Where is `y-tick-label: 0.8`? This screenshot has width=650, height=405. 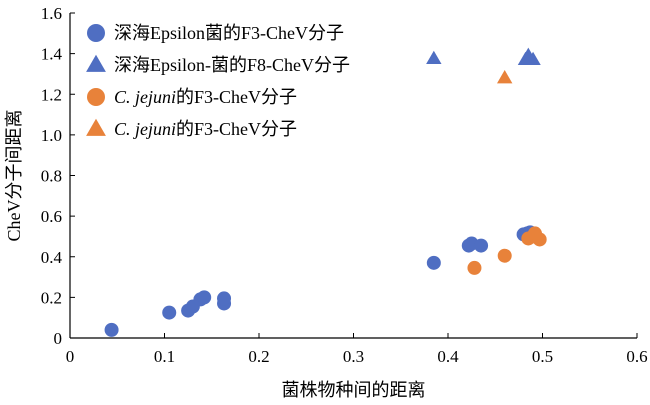 y-tick-label: 0.8 is located at coordinates (51, 176).